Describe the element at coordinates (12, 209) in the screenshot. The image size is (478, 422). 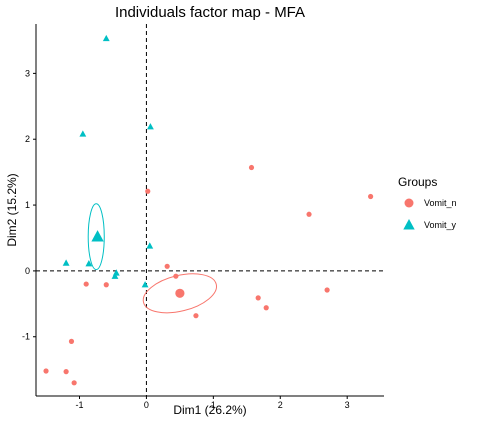
I see `y-axis-title: Dim2 (15.2%)` at that location.